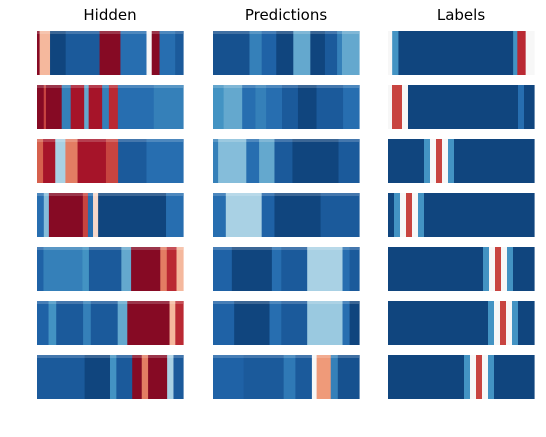 This screenshot has height=437, width=546. What do you see at coordinates (110, 15) in the screenshot?
I see `column-title-hidden: Hidden` at bounding box center [110, 15].